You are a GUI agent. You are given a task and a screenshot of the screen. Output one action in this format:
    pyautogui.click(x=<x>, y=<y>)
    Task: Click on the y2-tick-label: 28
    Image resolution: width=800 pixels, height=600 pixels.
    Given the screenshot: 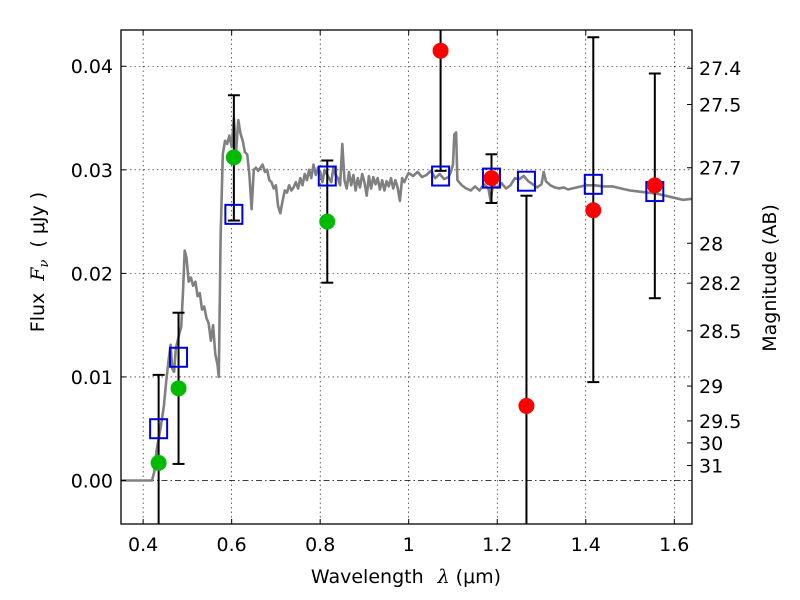 What is the action you would take?
    pyautogui.click(x=711, y=244)
    